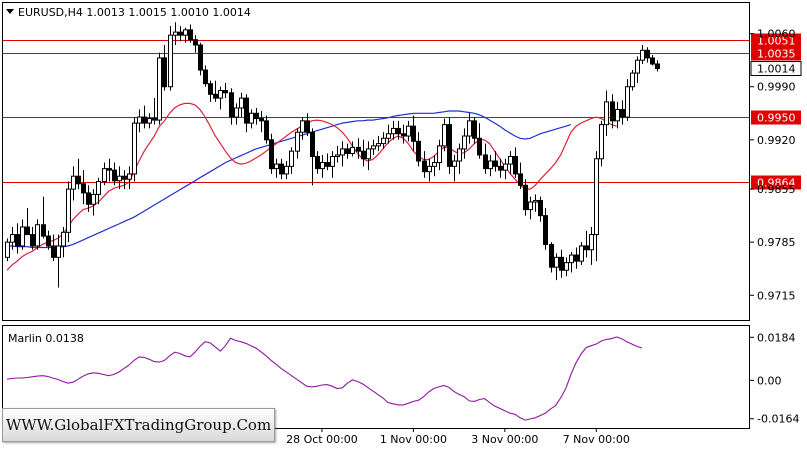 Image resolution: width=807 pixels, height=456 pixels. What do you see at coordinates (776, 337) in the screenshot?
I see `osc-tick-label: 0.0184` at bounding box center [776, 337].